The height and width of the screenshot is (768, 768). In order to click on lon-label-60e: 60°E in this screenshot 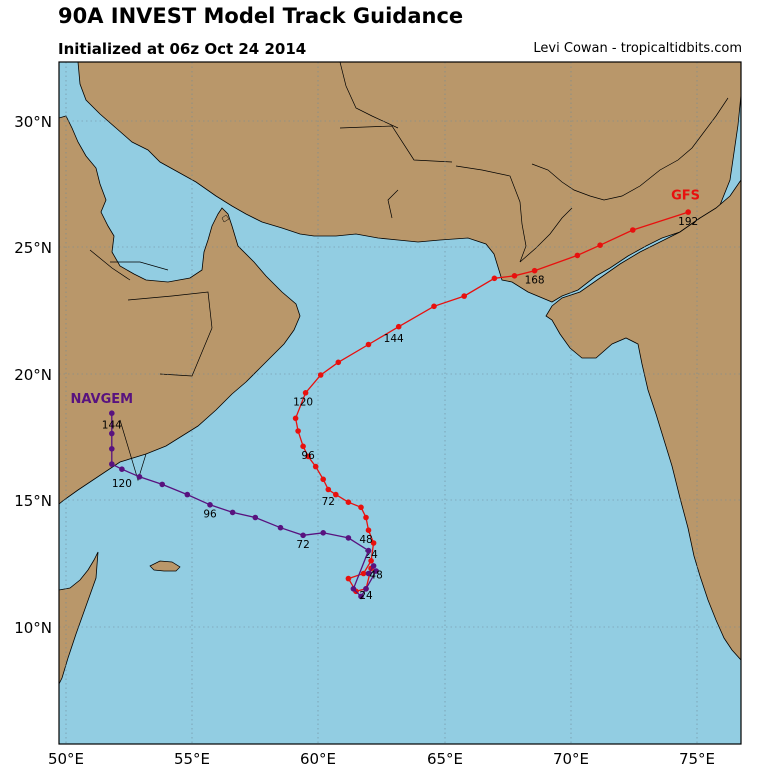, I will do `click(318, 759)`.